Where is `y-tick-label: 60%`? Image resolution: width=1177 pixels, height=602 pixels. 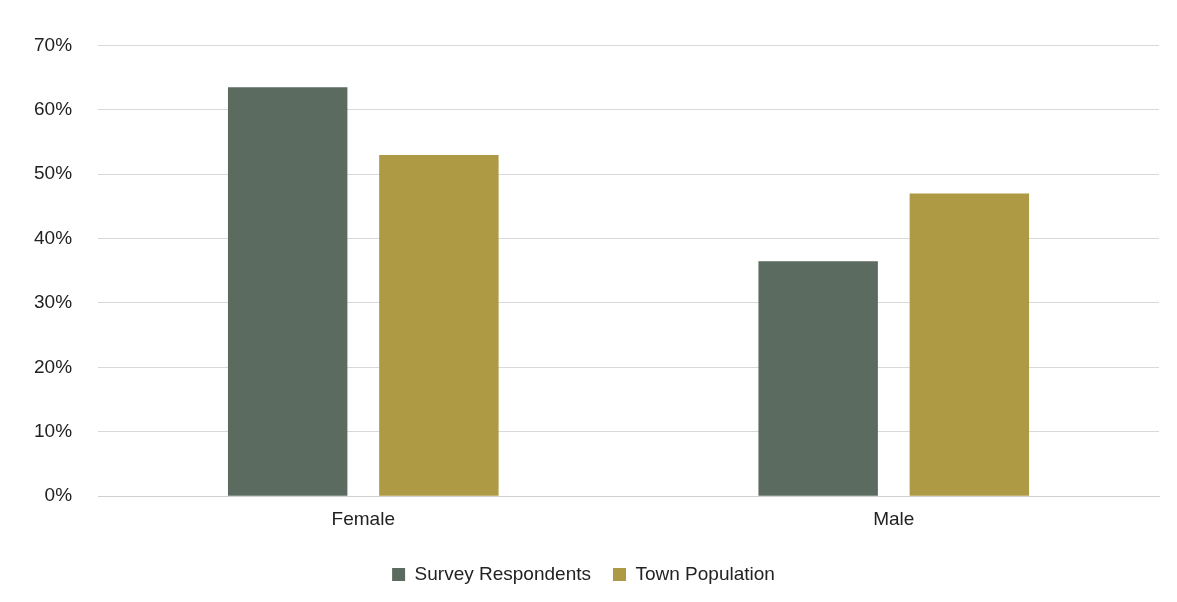
y-tick-label: 60% is located at coordinates (53, 109).